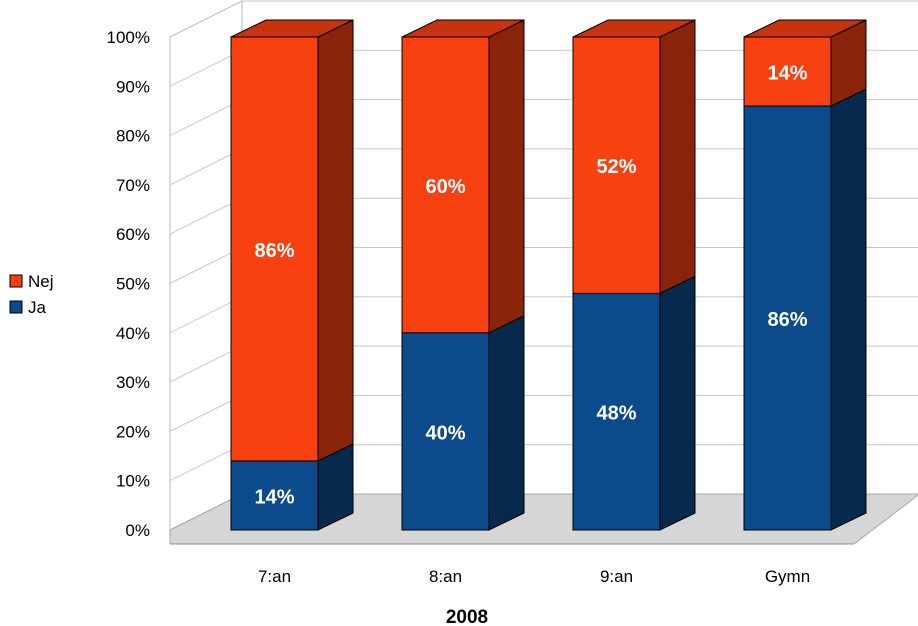  Describe the element at coordinates (133, 86) in the screenshot. I see `y-tick-label: 90%` at that location.